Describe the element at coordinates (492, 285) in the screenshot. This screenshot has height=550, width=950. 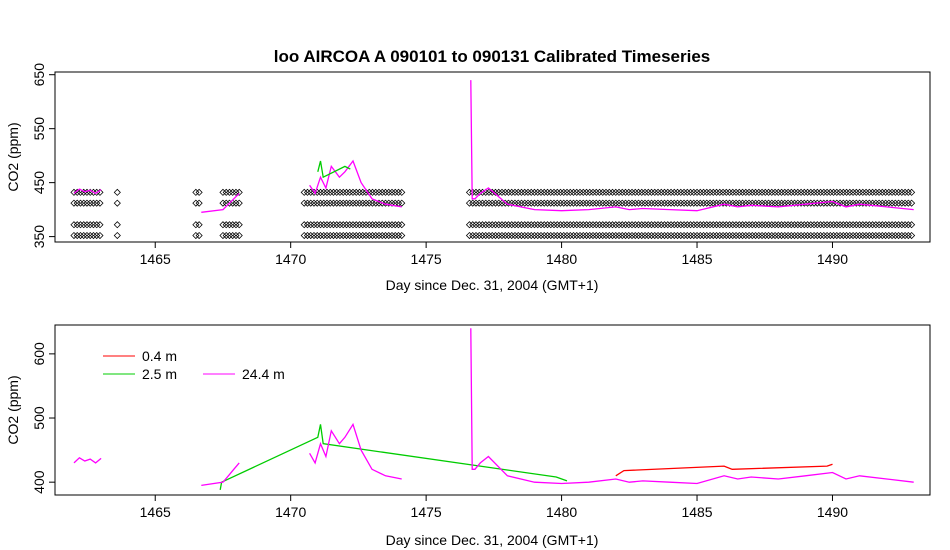
I see `x-axis-label-top: Day since Dec. 31, 2004 (GMT+1)` at that location.